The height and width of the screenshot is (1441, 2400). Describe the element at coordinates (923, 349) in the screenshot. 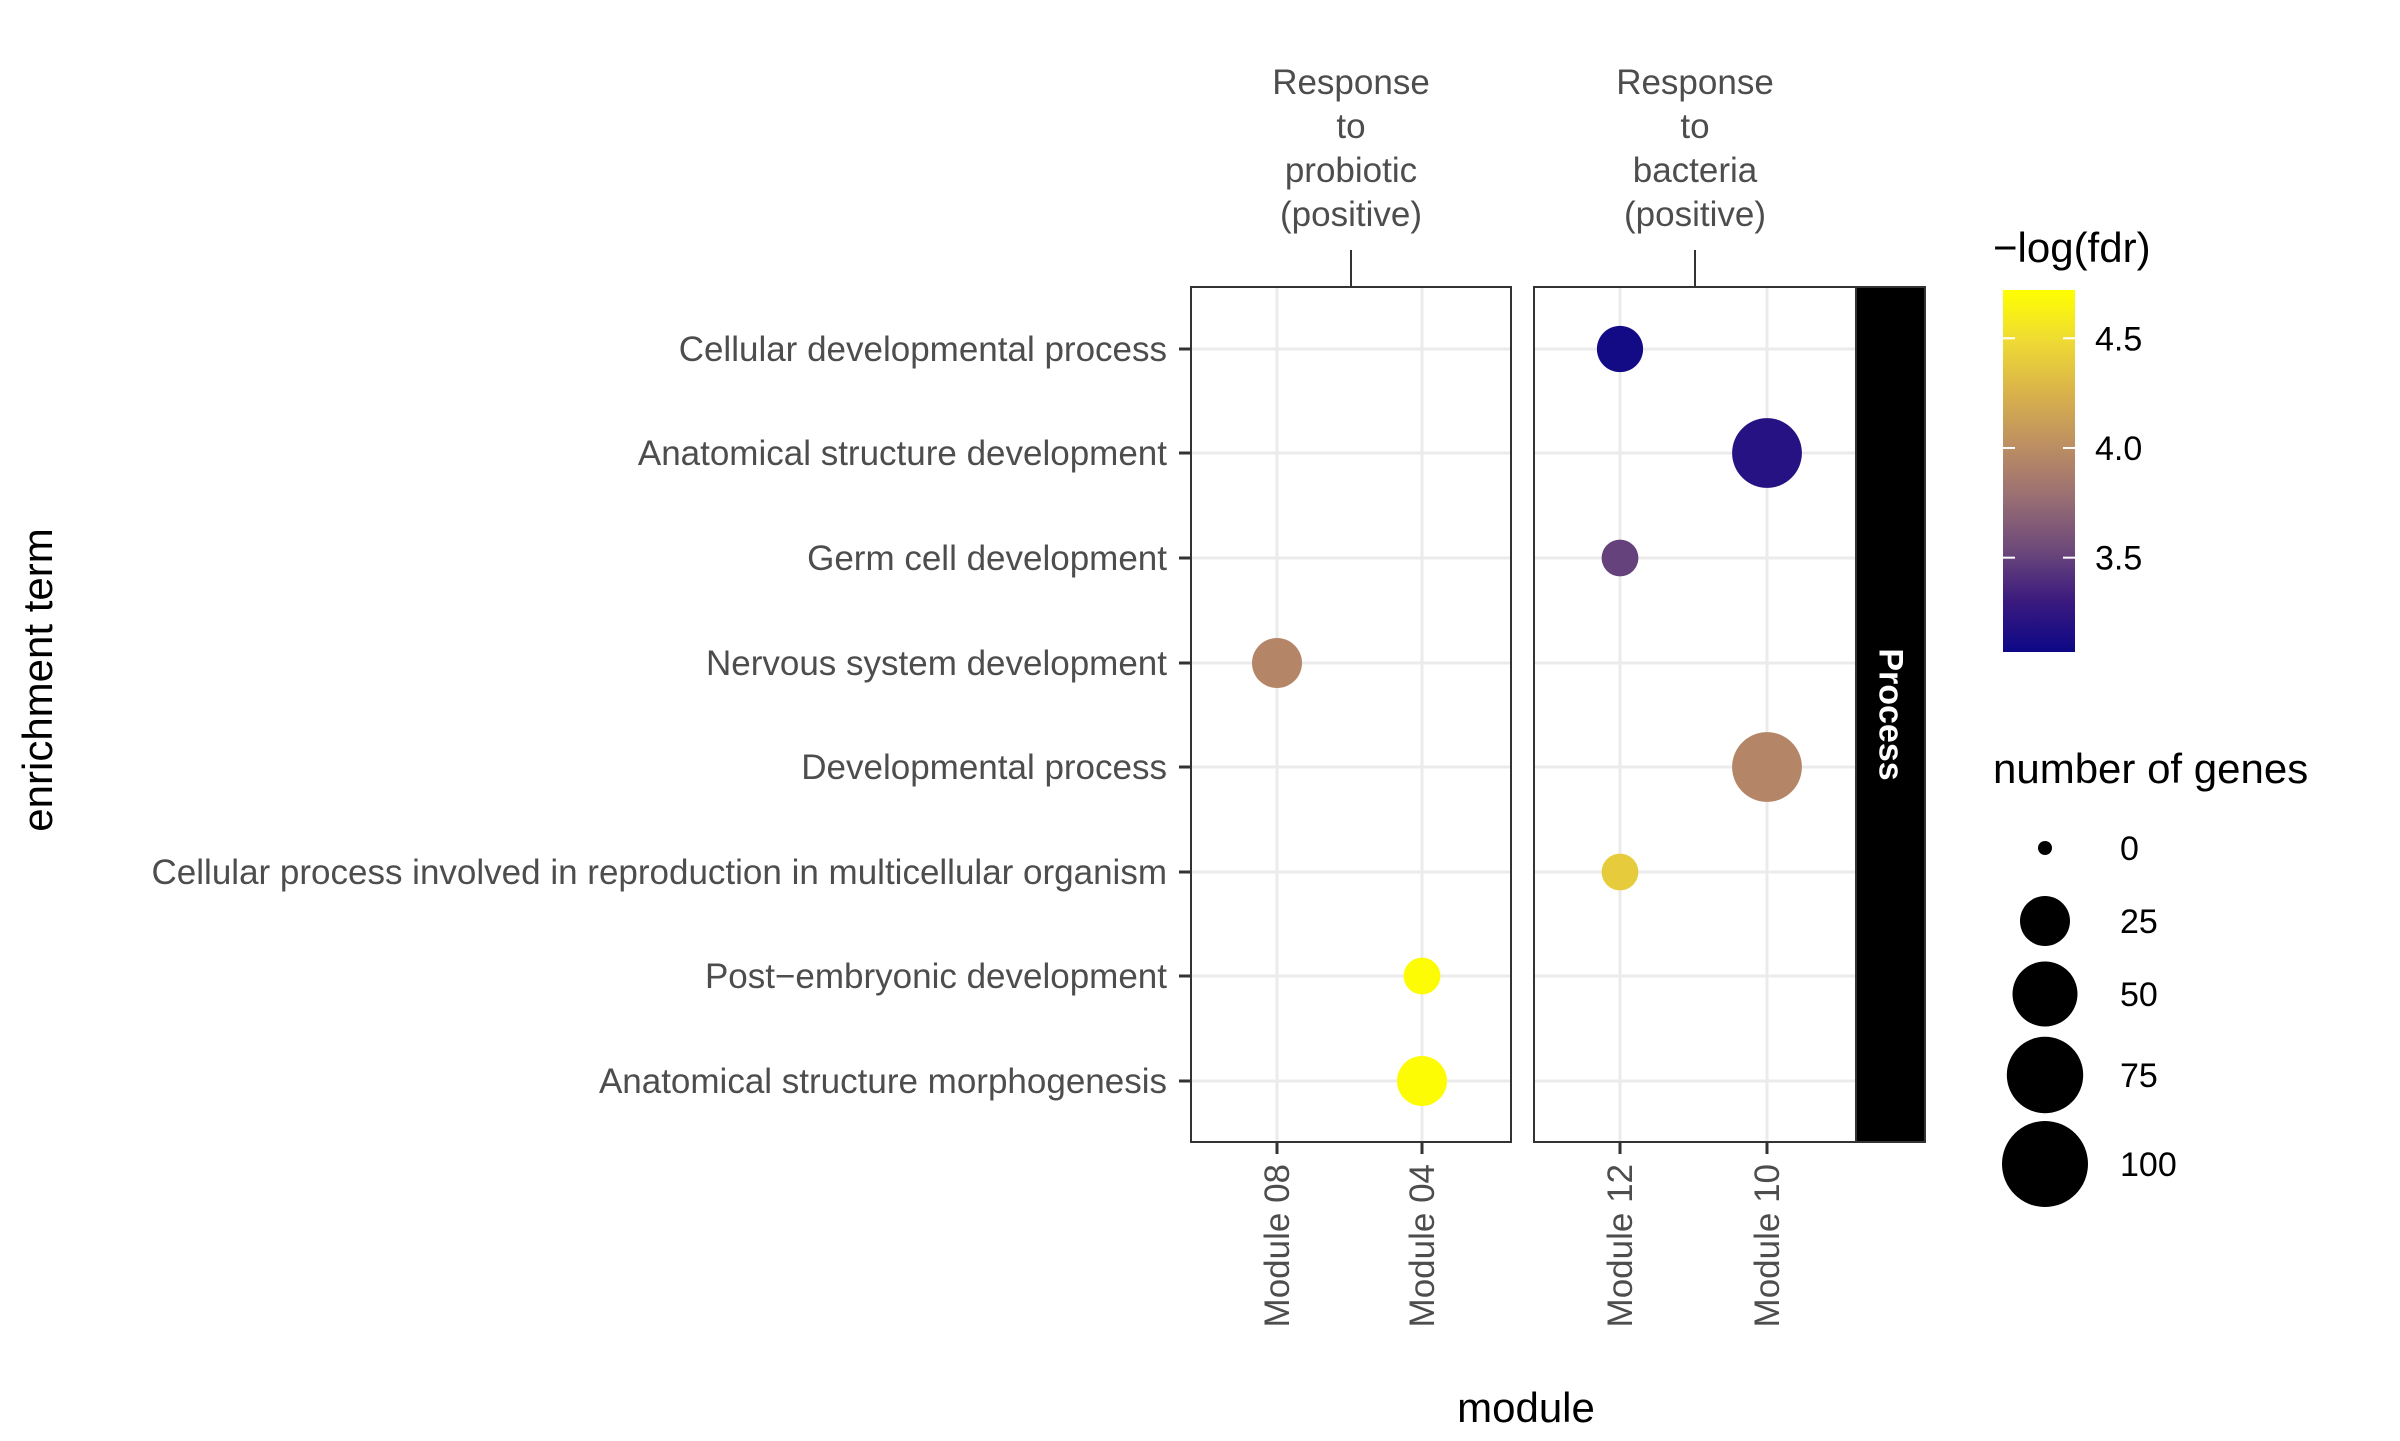

I see `term-label-cellular-developmental-process: Cellular developmental process` at that location.